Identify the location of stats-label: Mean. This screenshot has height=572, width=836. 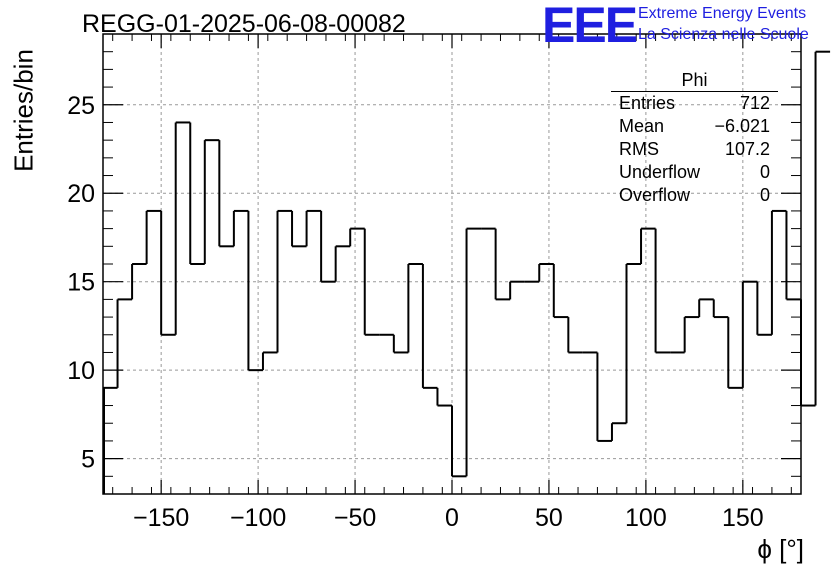
(642, 126).